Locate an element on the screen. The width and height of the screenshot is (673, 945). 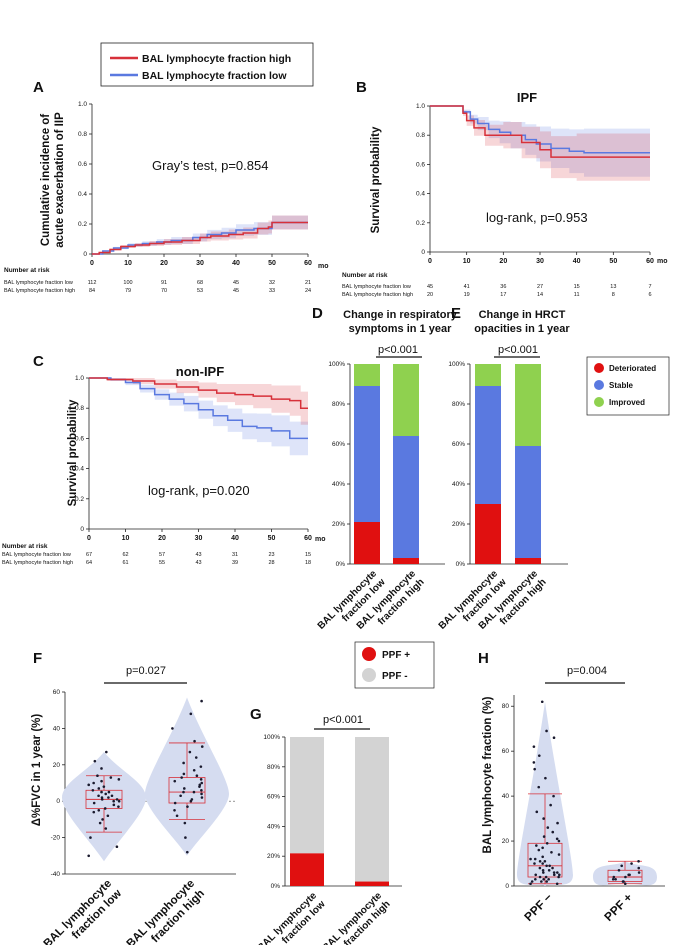
panel-a-ytick-label: 0 is located at coordinates (85, 254).